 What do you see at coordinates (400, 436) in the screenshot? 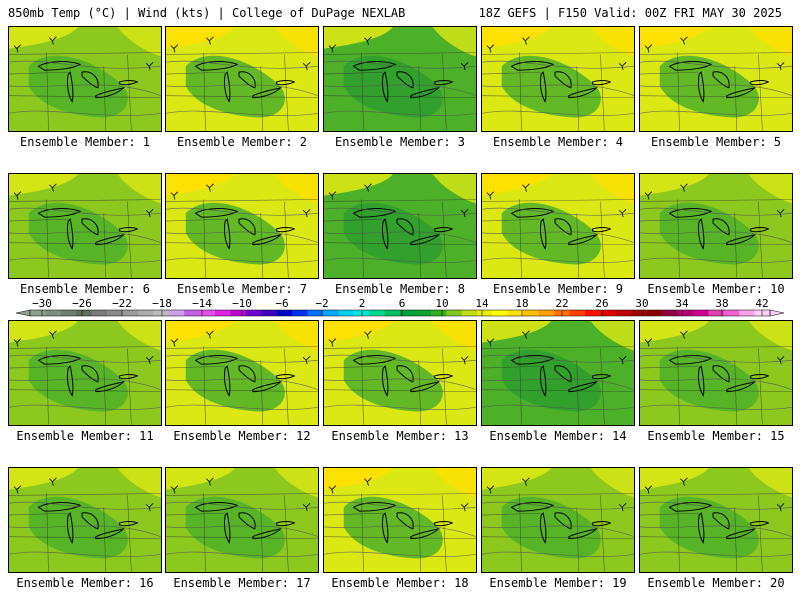
I see `ensemble-member-label: Ensemble Member: 13` at bounding box center [400, 436].